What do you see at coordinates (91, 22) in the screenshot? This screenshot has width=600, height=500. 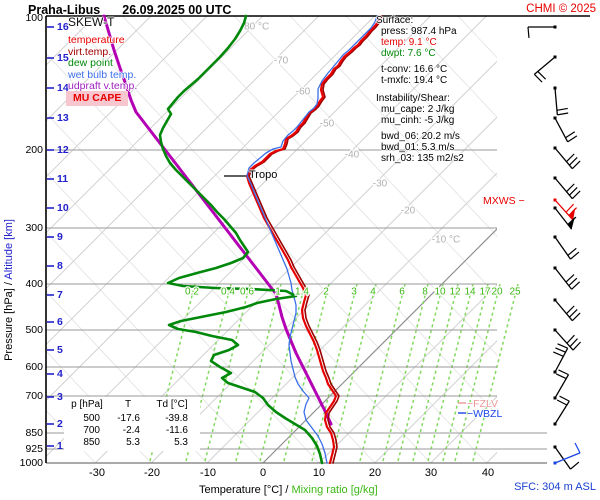 I see `diagram-type-label: SKEW-T` at bounding box center [91, 22].